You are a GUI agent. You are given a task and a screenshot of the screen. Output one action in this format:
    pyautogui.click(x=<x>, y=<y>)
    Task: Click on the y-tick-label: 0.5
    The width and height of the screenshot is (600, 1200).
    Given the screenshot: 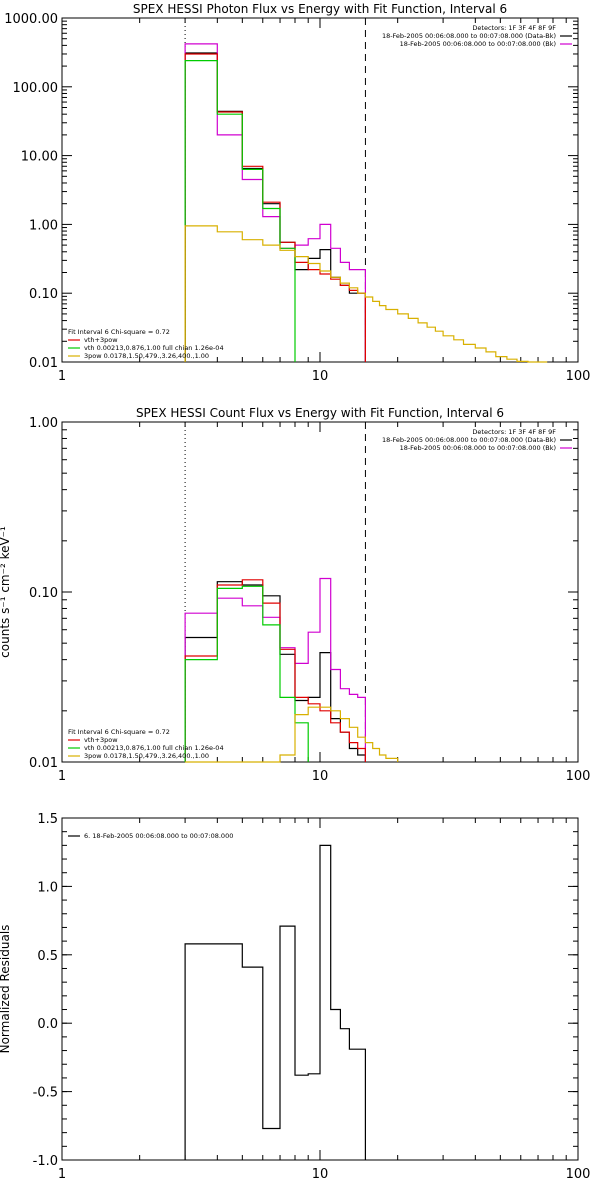 What is the action you would take?
    pyautogui.click(x=47, y=956)
    